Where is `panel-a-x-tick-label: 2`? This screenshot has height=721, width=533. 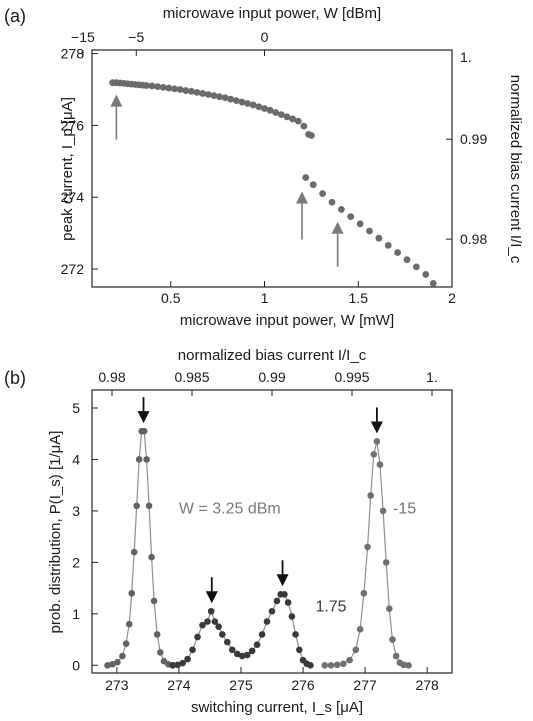
panel-a-x-tick-label: 2 is located at coordinates (452, 298).